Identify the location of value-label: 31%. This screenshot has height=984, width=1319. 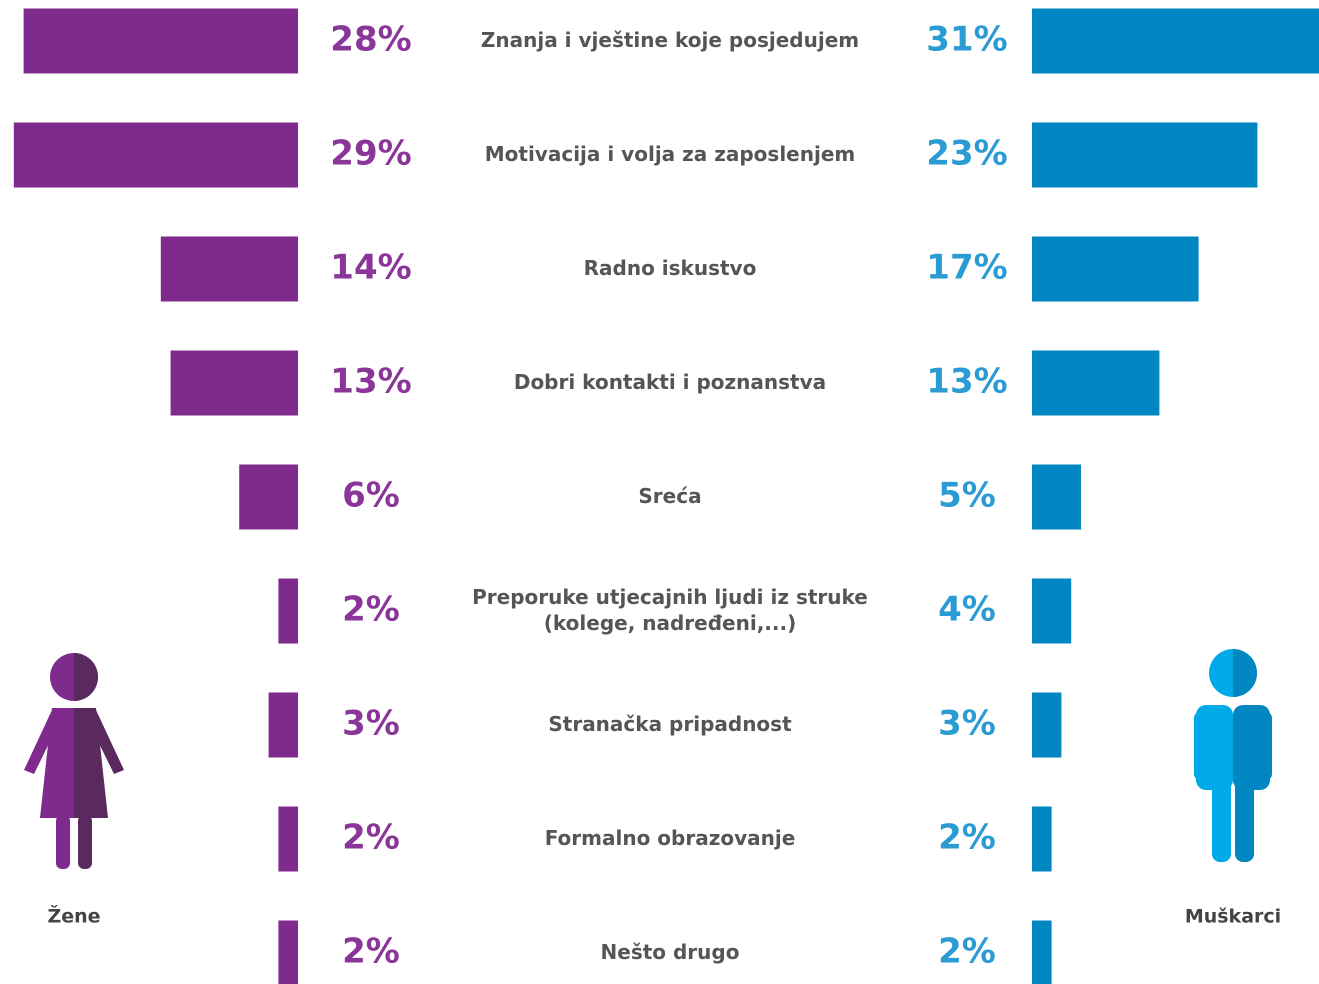
(966, 40).